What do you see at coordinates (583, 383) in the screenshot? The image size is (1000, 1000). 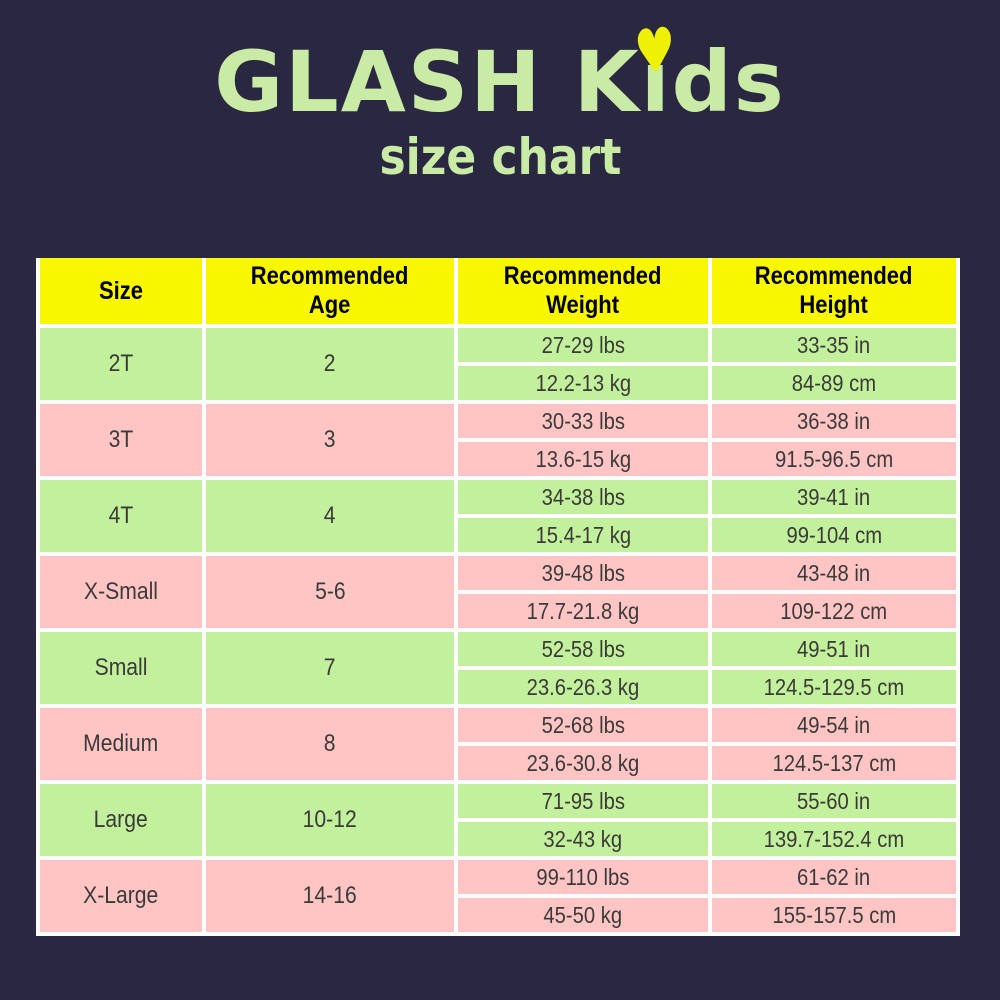 I see `cell-weight-kg: 12.2-13 kg` at bounding box center [583, 383].